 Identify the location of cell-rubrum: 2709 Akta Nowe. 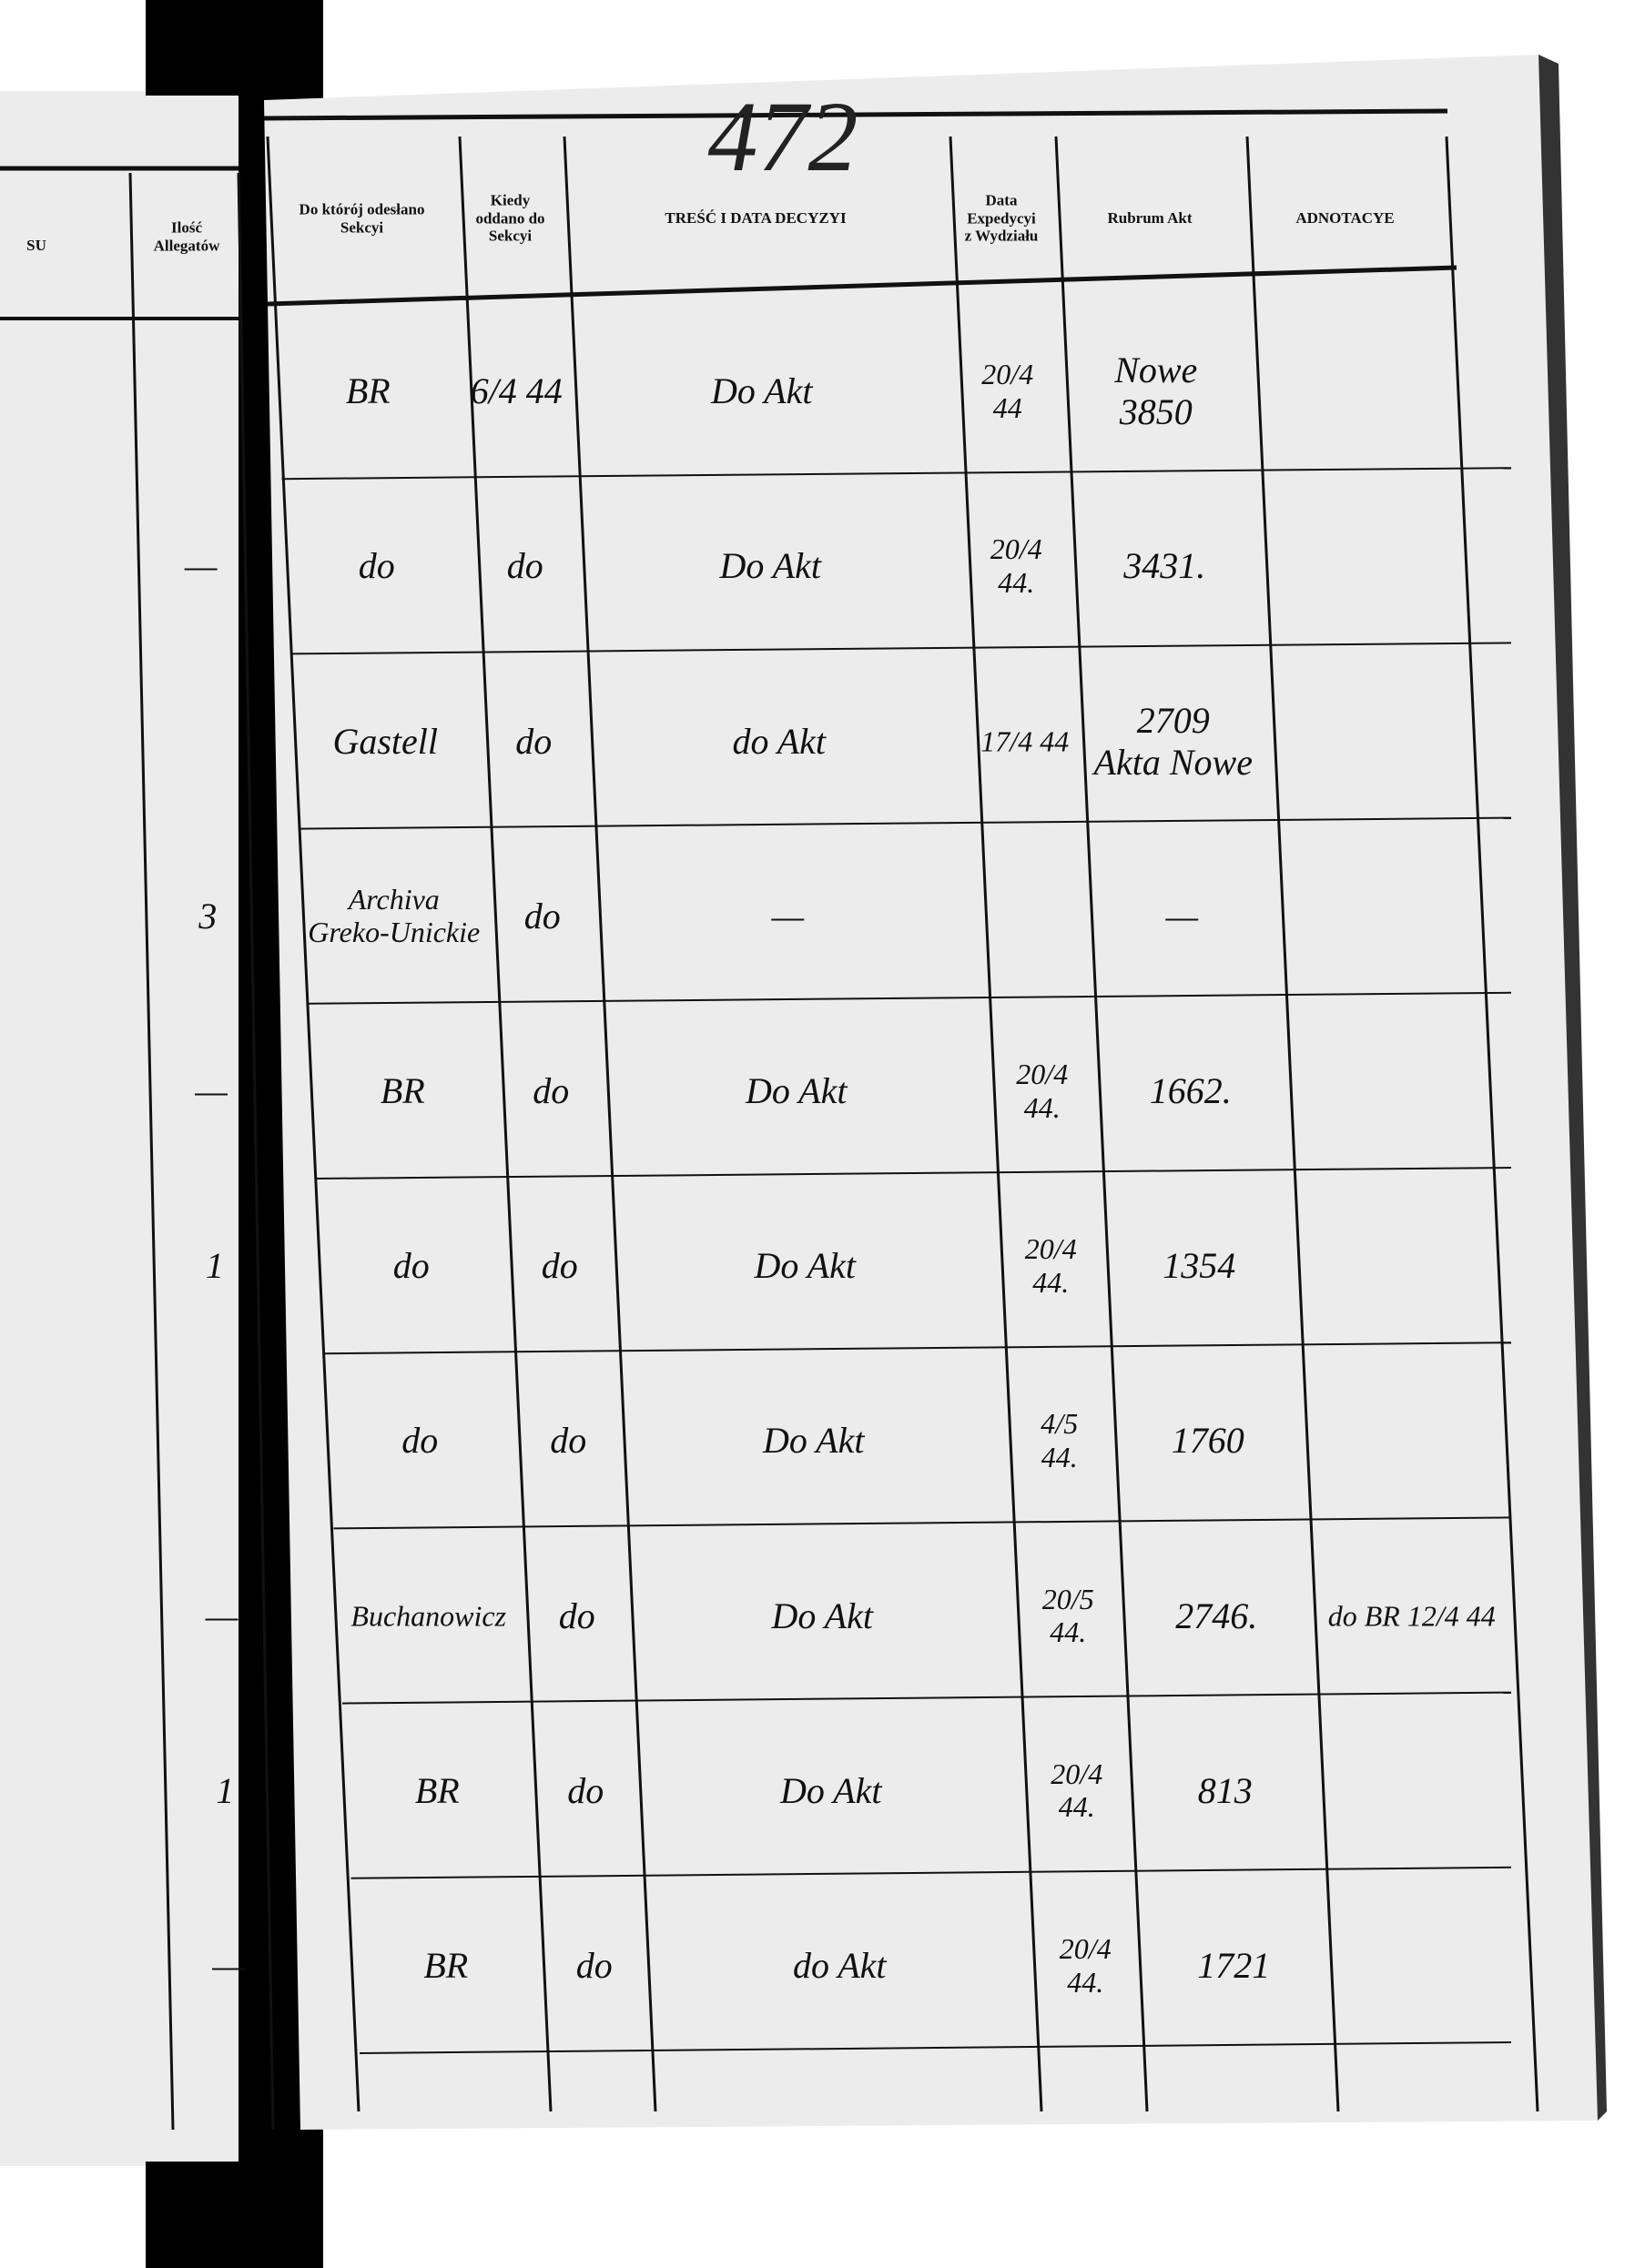
(1173, 741).